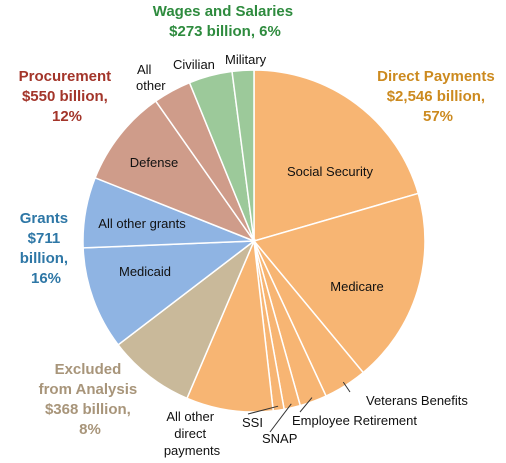 Image resolution: width=506 pixels, height=463 pixels. I want to click on slice-label-all-other-direct-payments: All other direct payments, so click(192, 433).